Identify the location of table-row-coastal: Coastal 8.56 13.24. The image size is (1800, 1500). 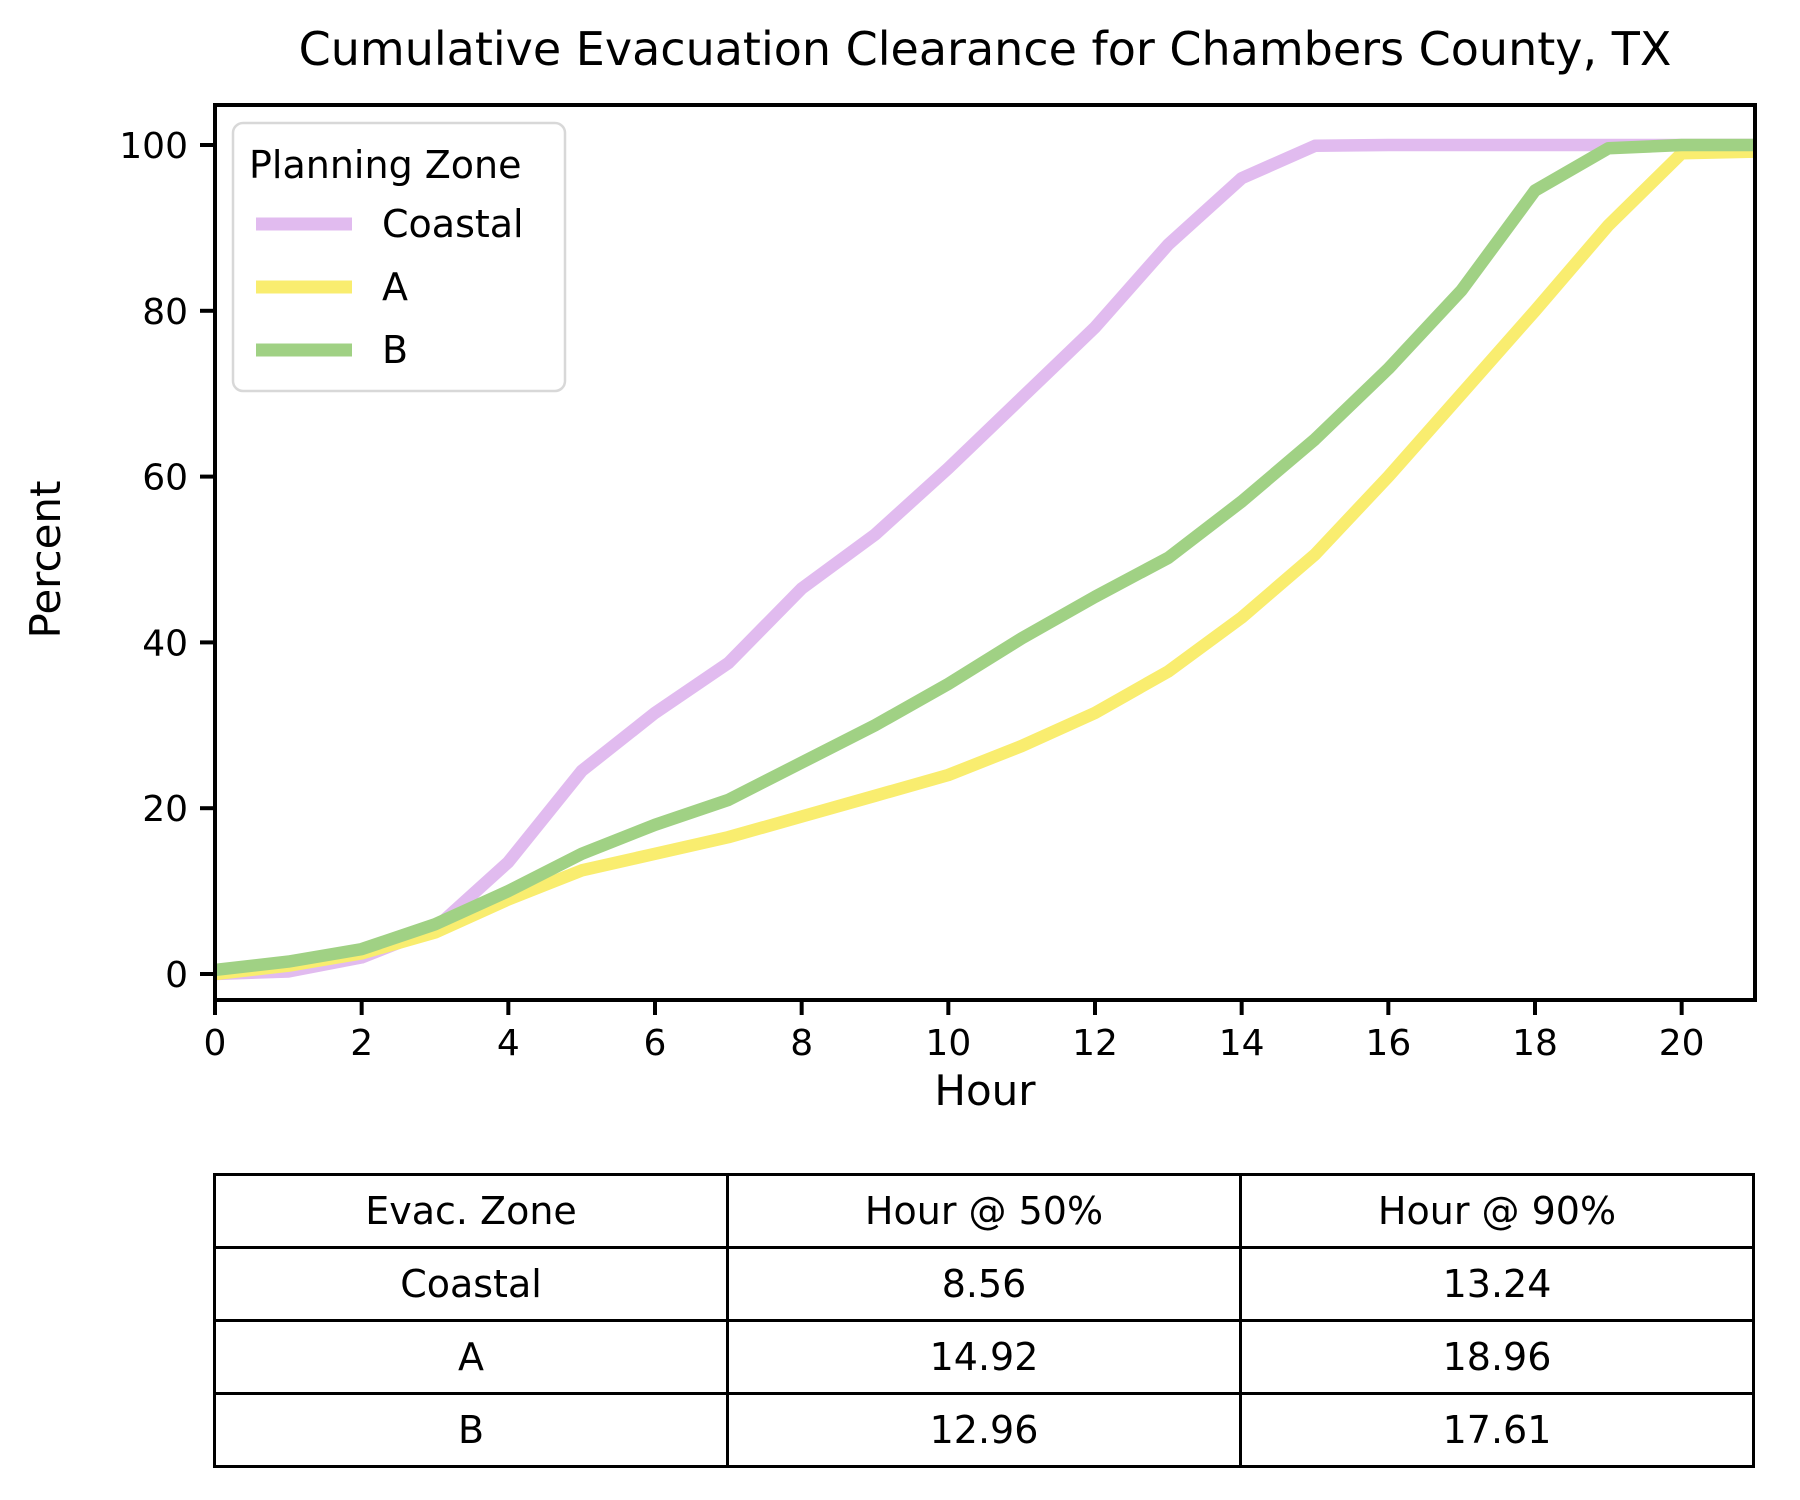
(984, 1284).